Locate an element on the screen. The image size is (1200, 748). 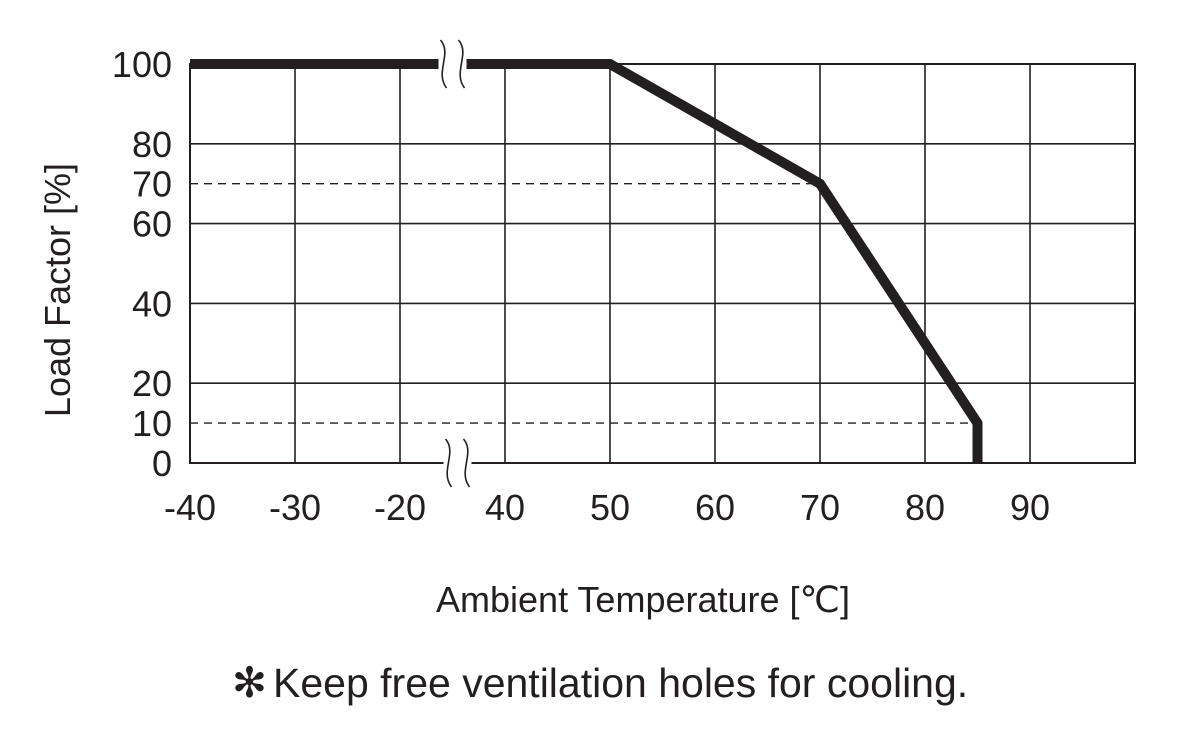
x-tick-labels: -40 -30 -20 40 50 60 70 80 90 is located at coordinates (607, 507).